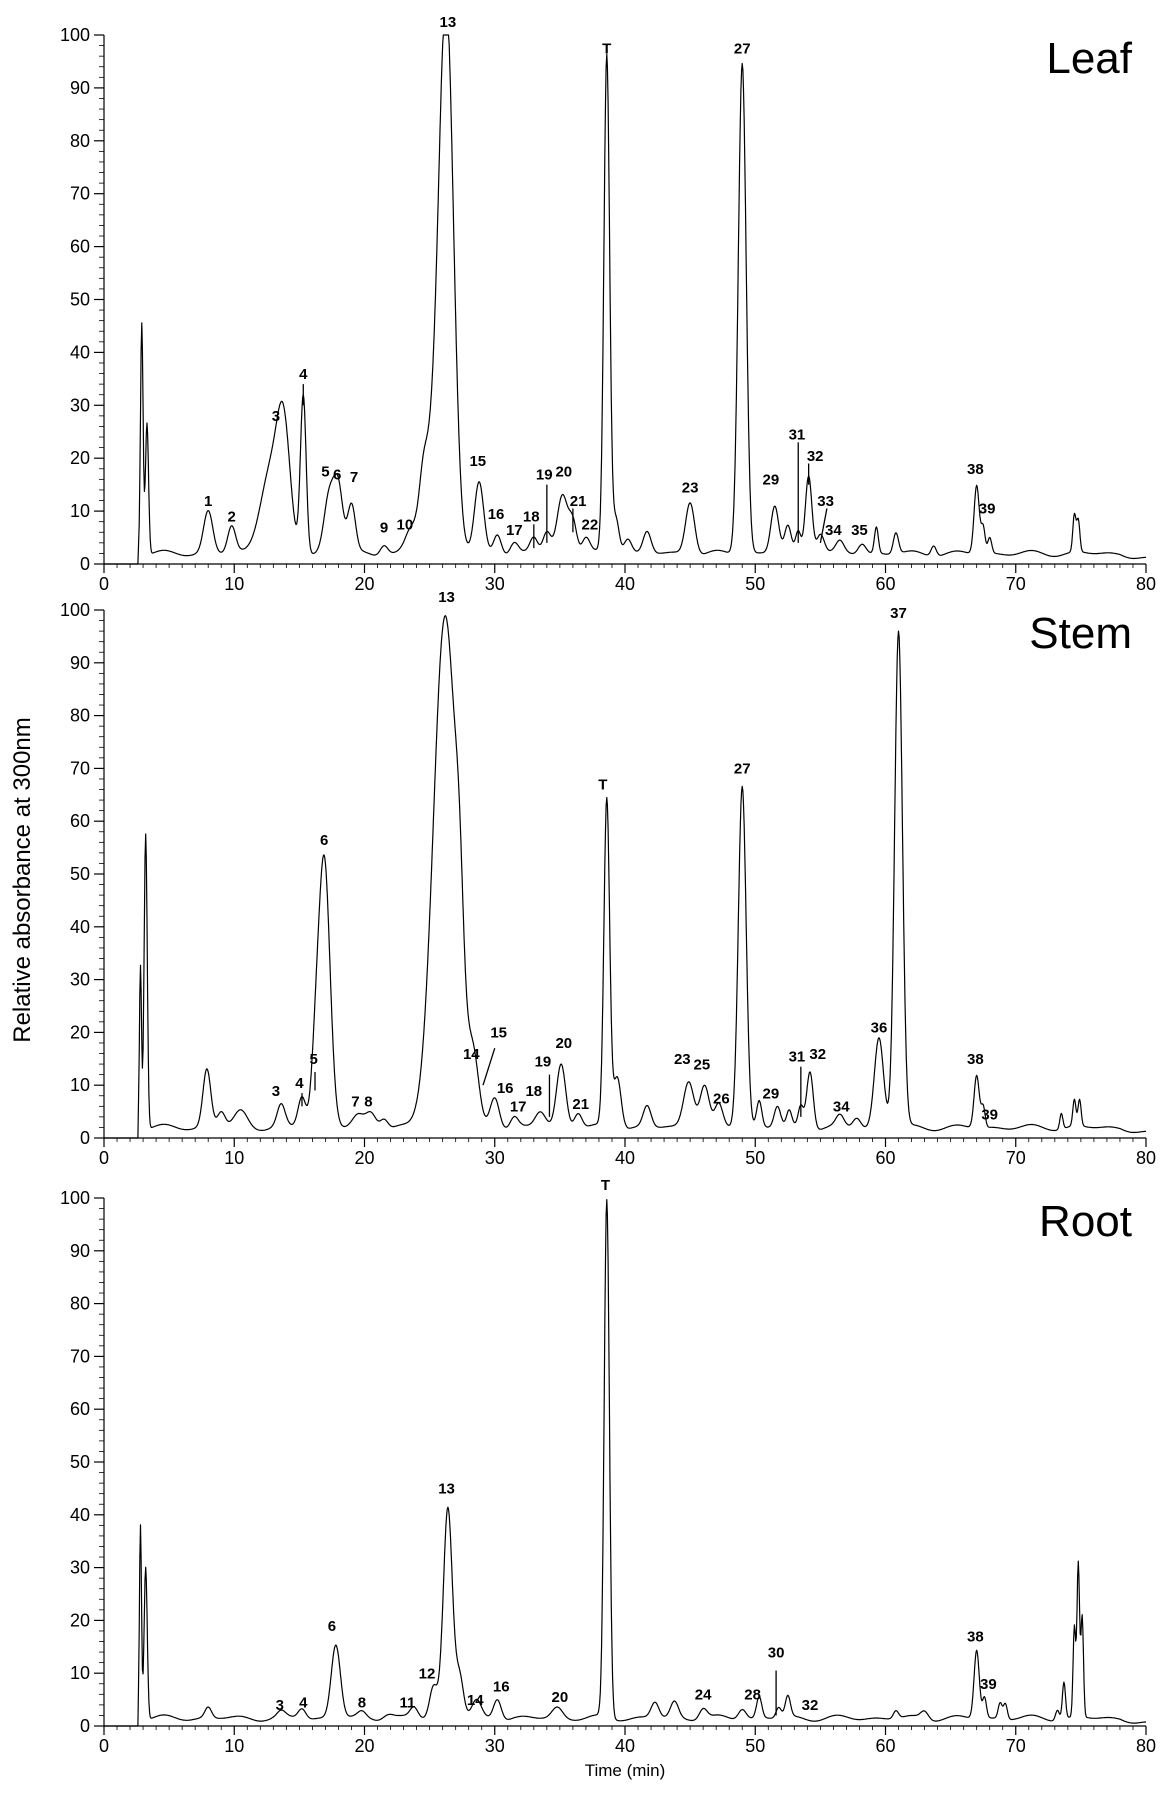 This screenshot has height=1814, width=1171. What do you see at coordinates (276, 416) in the screenshot?
I see `peak-label: 3` at bounding box center [276, 416].